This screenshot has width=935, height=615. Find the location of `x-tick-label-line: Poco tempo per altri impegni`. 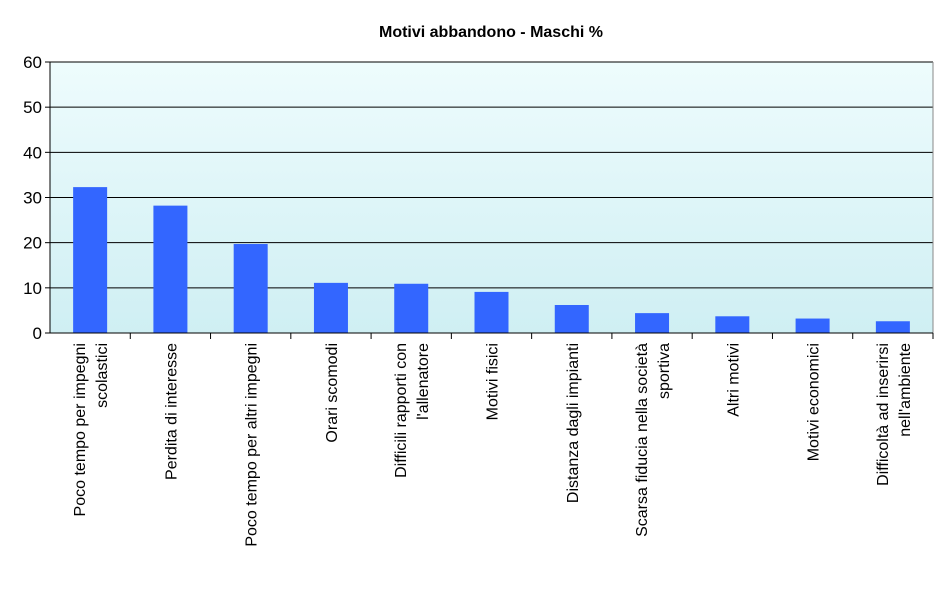

x-tick-label-line: Poco tempo per altri impegni is located at coordinates (252, 445).